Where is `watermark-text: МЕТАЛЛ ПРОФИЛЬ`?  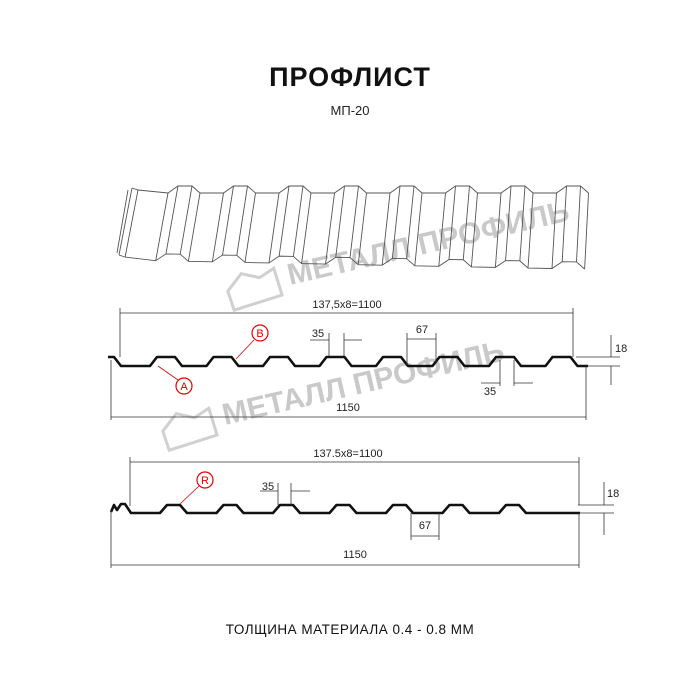 watermark-text: МЕТАЛЛ ПРОФИЛЬ is located at coordinates (428, 243).